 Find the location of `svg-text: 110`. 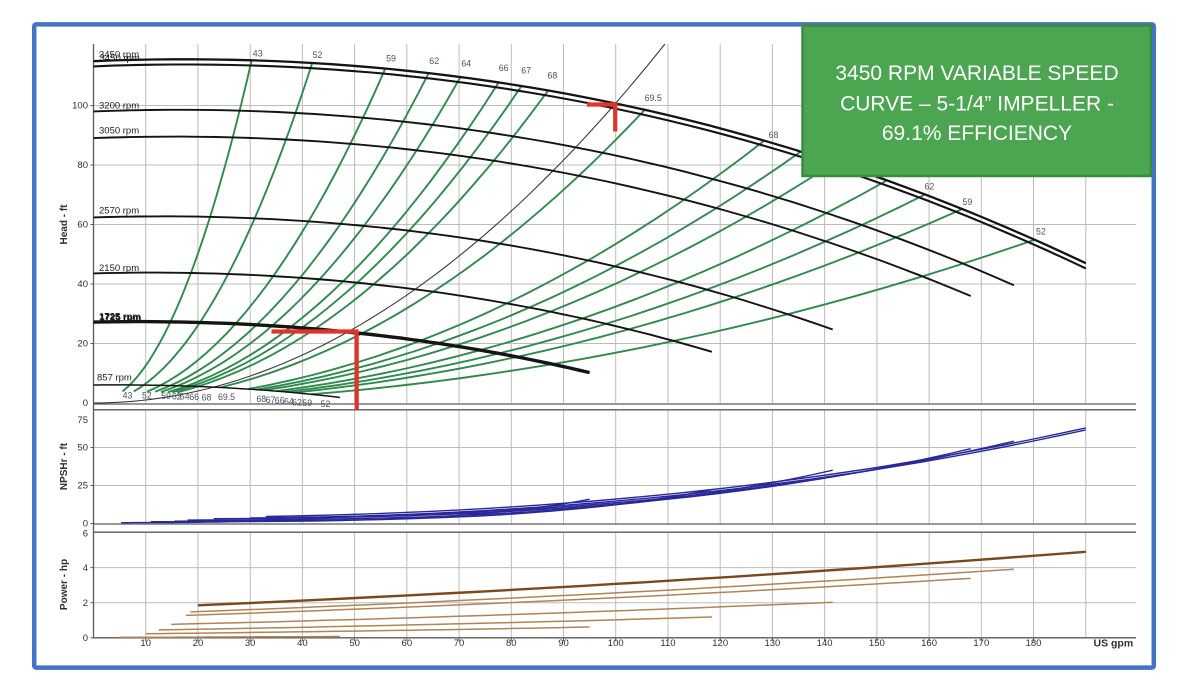

svg-text: 110 is located at coordinates (667, 643).